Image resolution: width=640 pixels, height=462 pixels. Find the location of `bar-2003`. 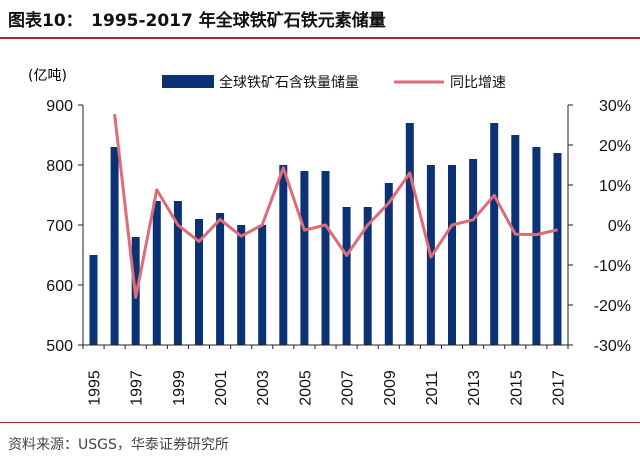

bar-2003 is located at coordinates (262, 285).